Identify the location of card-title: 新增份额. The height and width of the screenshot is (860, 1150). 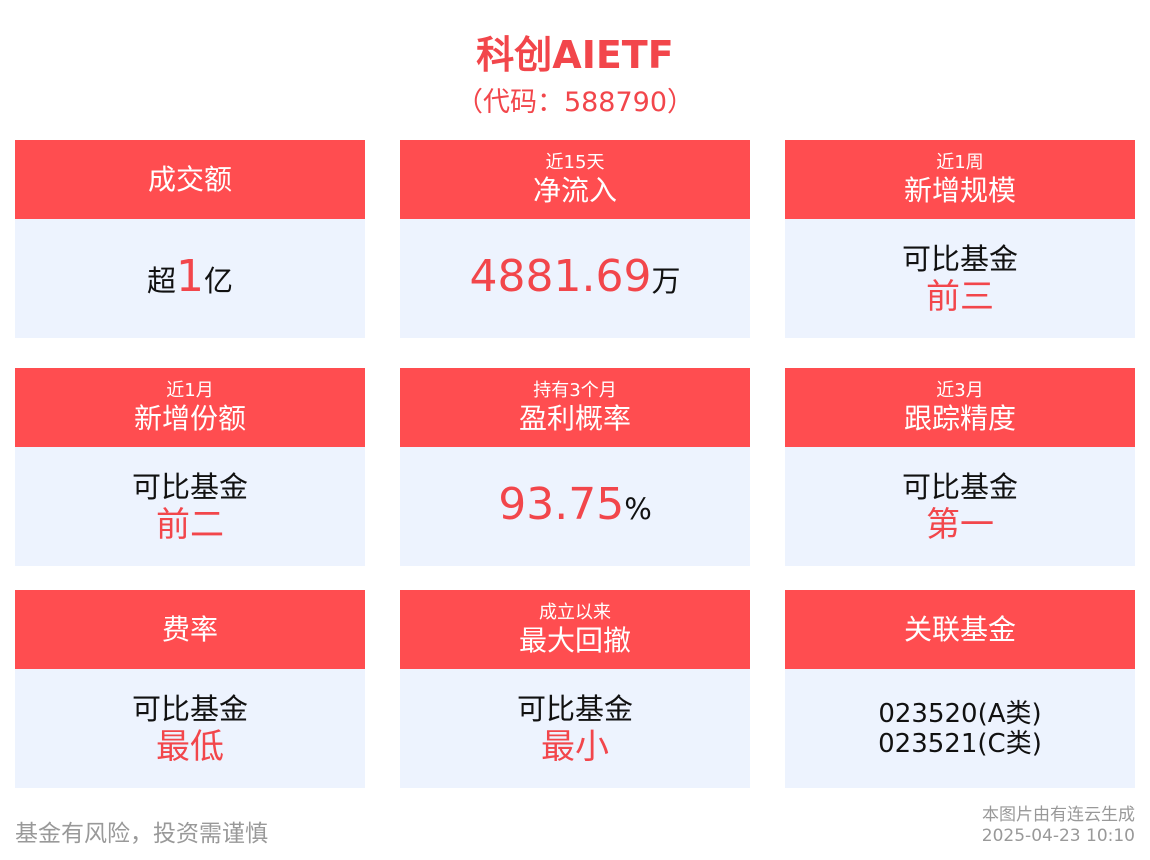
(189, 418).